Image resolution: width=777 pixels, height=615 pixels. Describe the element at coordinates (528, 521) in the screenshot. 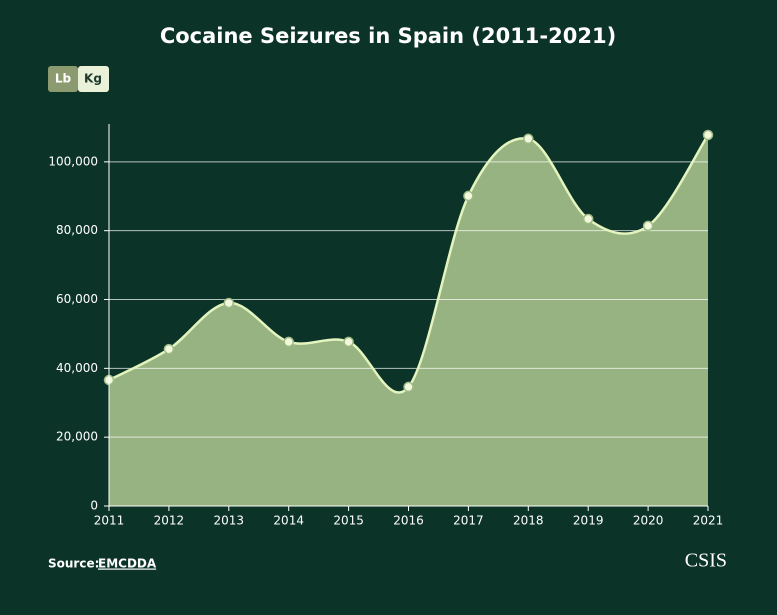

I see `x-tick-label: 2018` at that location.